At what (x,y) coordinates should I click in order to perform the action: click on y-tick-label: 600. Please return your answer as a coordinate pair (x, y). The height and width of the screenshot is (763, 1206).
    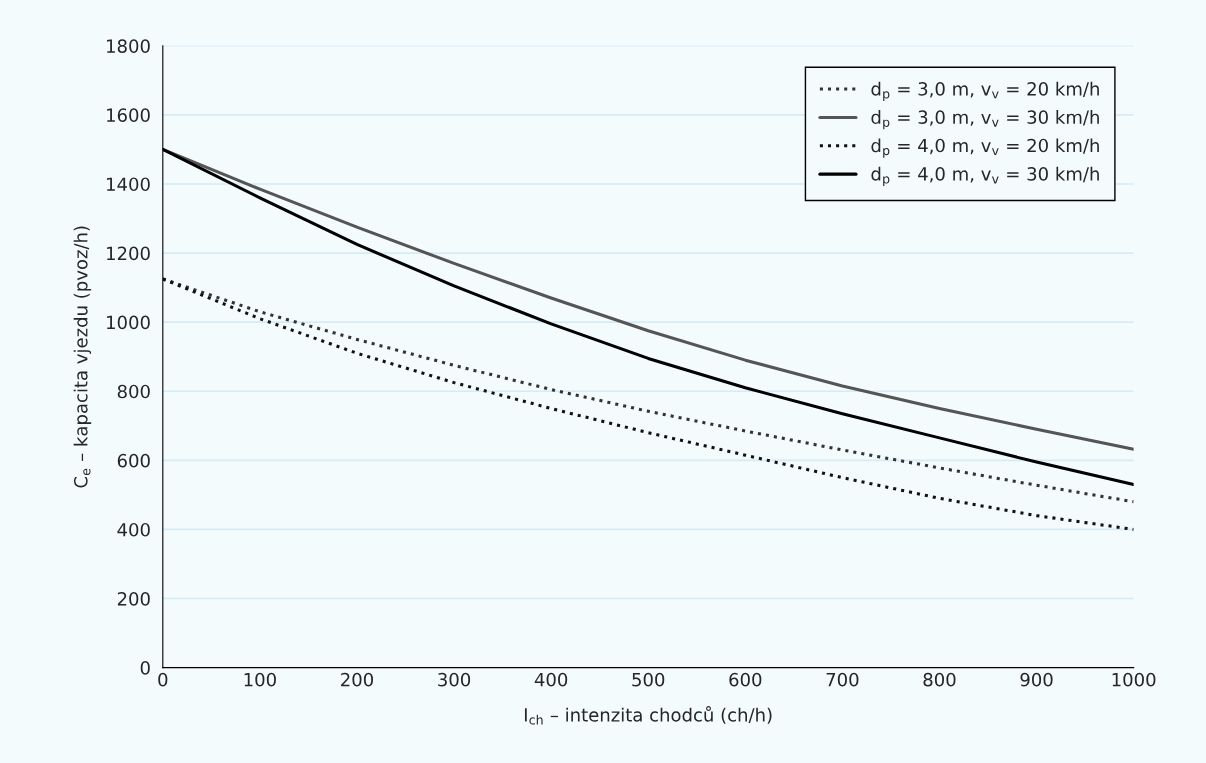
    Looking at the image, I should click on (133, 460).